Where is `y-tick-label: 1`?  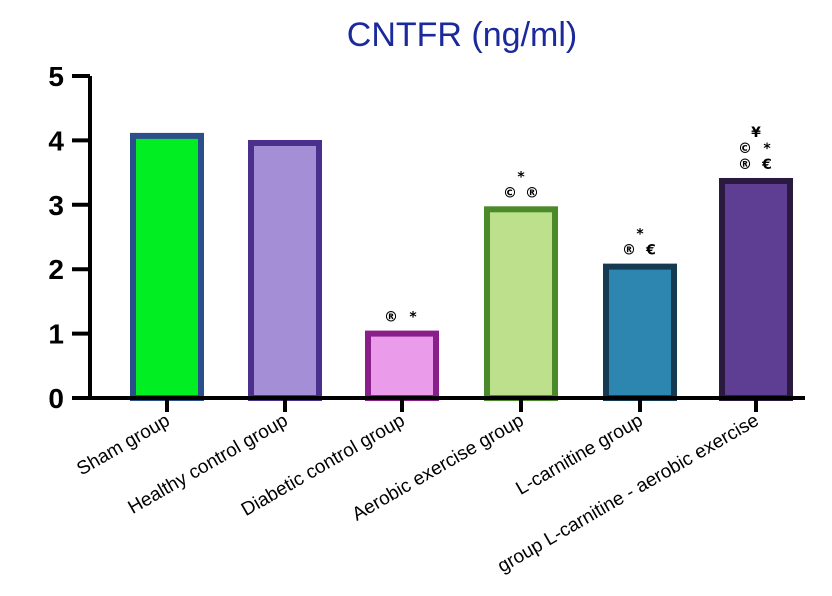
y-tick-label: 1 is located at coordinates (56, 334).